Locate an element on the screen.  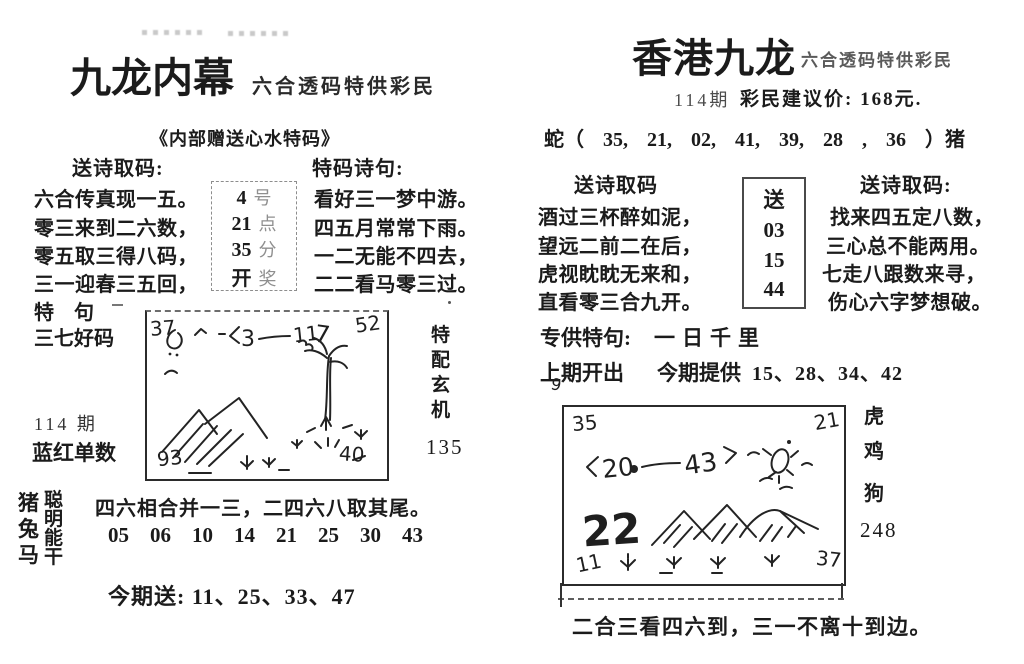
ink-dot is located at coordinates (449, 302).